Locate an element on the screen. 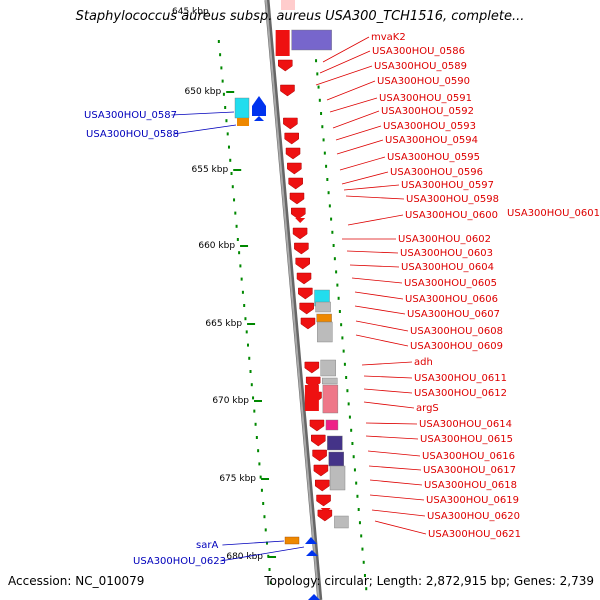  kbp-label: 670 kbp is located at coordinates (230, 401).